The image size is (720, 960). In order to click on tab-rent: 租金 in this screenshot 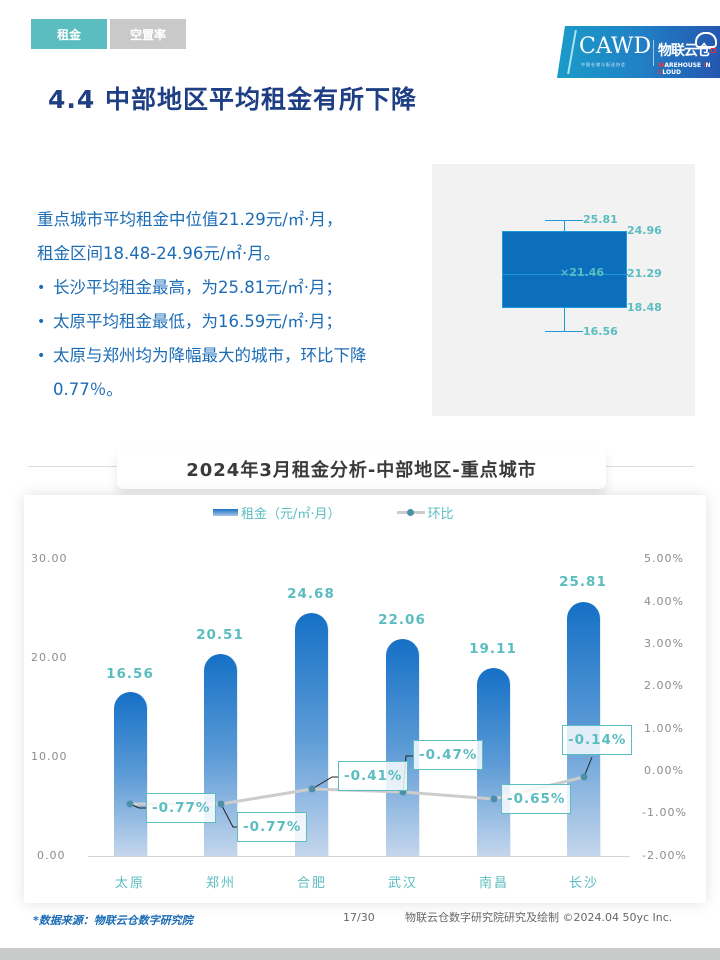, I will do `click(69, 34)`.